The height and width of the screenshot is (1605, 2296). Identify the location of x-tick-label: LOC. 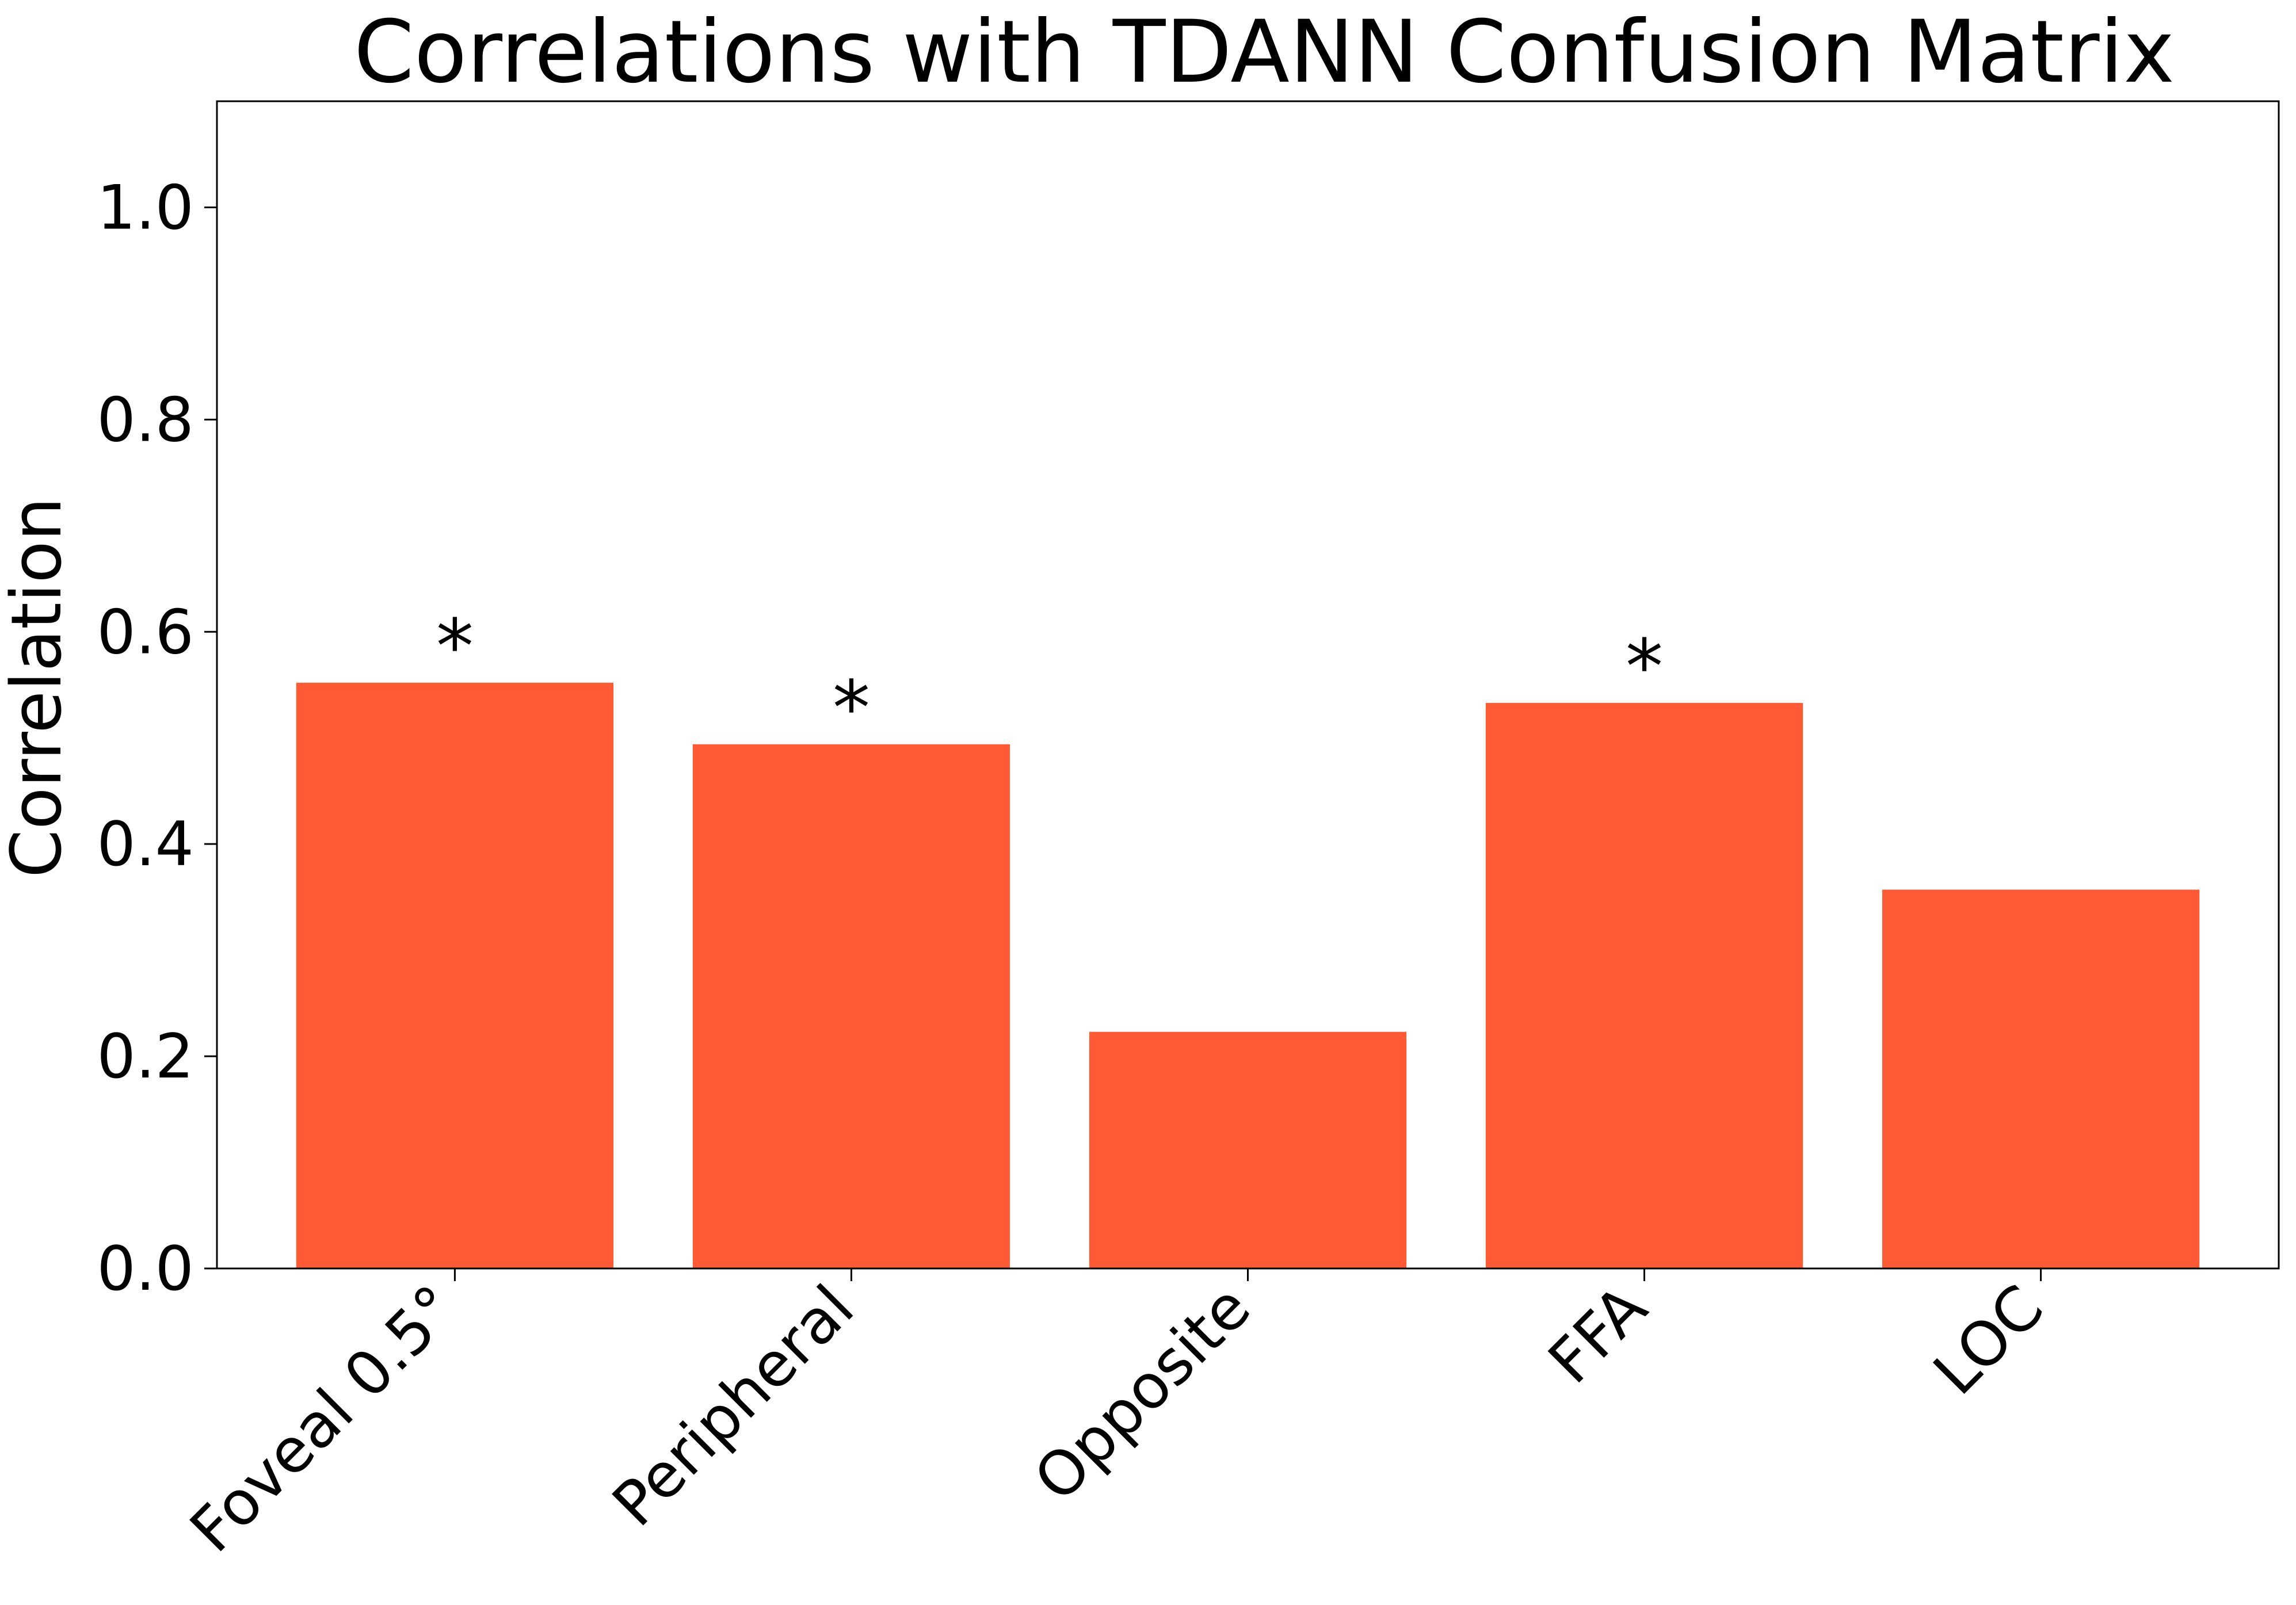
(1988, 1340).